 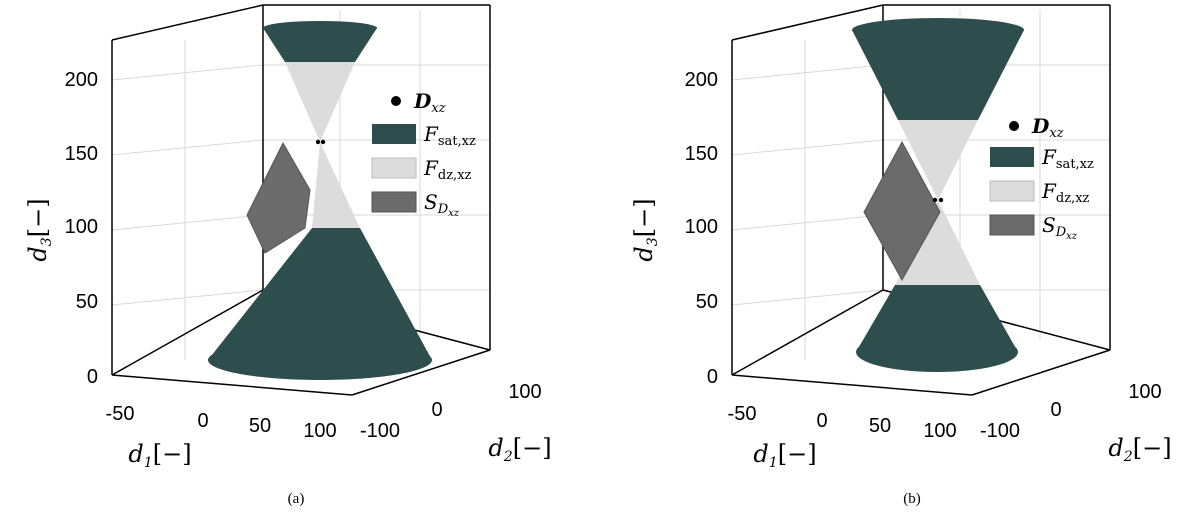 I want to click on panel-b-d3-ticks: 0 50 100 150 200, so click(x=701, y=228).